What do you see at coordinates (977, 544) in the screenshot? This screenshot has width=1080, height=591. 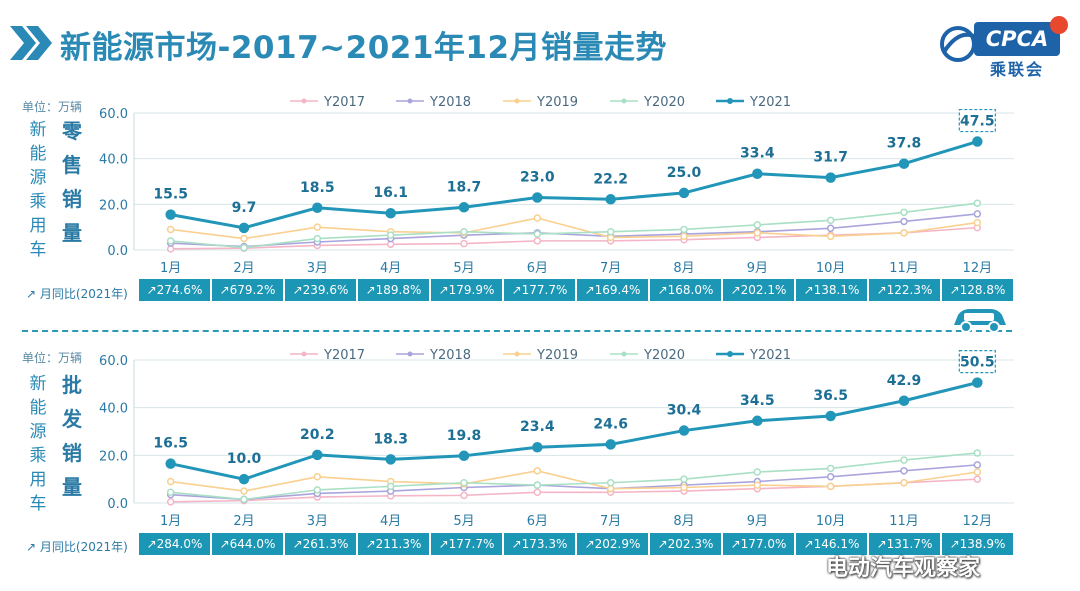 I see `wholesale-yoy-cell: ↗138.9%` at bounding box center [977, 544].